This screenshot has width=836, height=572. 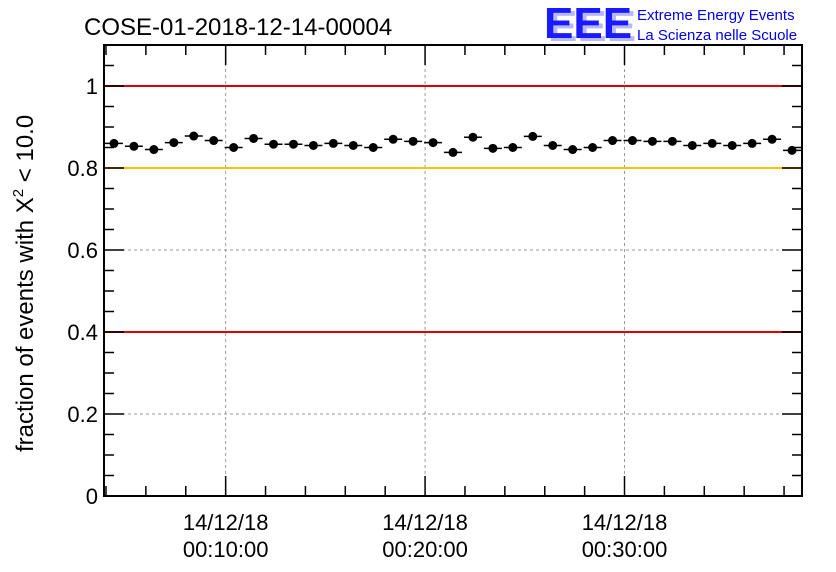 What do you see at coordinates (453, 144) in the screenshot?
I see `data-points` at bounding box center [453, 144].